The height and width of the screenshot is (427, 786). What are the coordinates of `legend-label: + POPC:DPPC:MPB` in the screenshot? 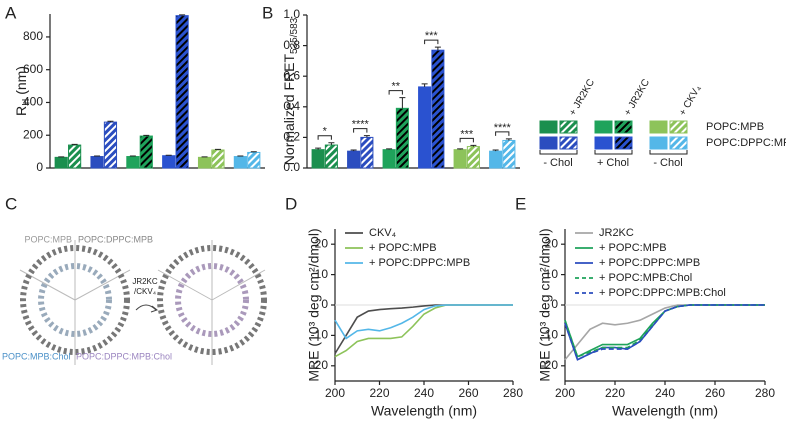 It's located at (419, 263).